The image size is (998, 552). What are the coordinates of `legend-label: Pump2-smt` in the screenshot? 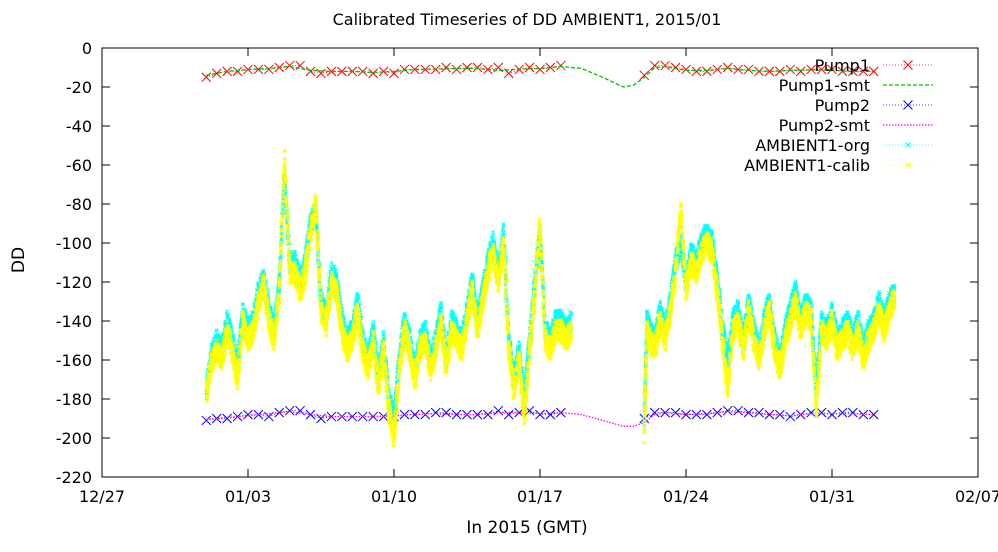 It's located at (824, 125).